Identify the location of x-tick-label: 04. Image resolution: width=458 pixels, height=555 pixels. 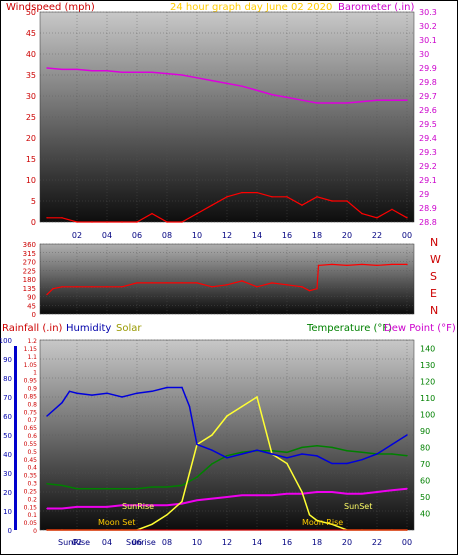
(107, 235).